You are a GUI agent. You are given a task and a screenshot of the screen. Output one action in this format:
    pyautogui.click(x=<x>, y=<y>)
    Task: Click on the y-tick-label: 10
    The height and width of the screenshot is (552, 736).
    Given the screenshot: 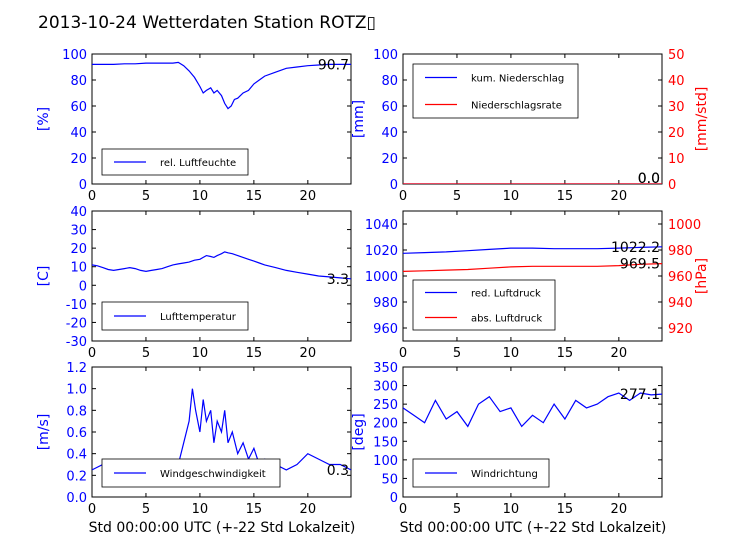 What is the action you would take?
    pyautogui.click(x=78, y=268)
    